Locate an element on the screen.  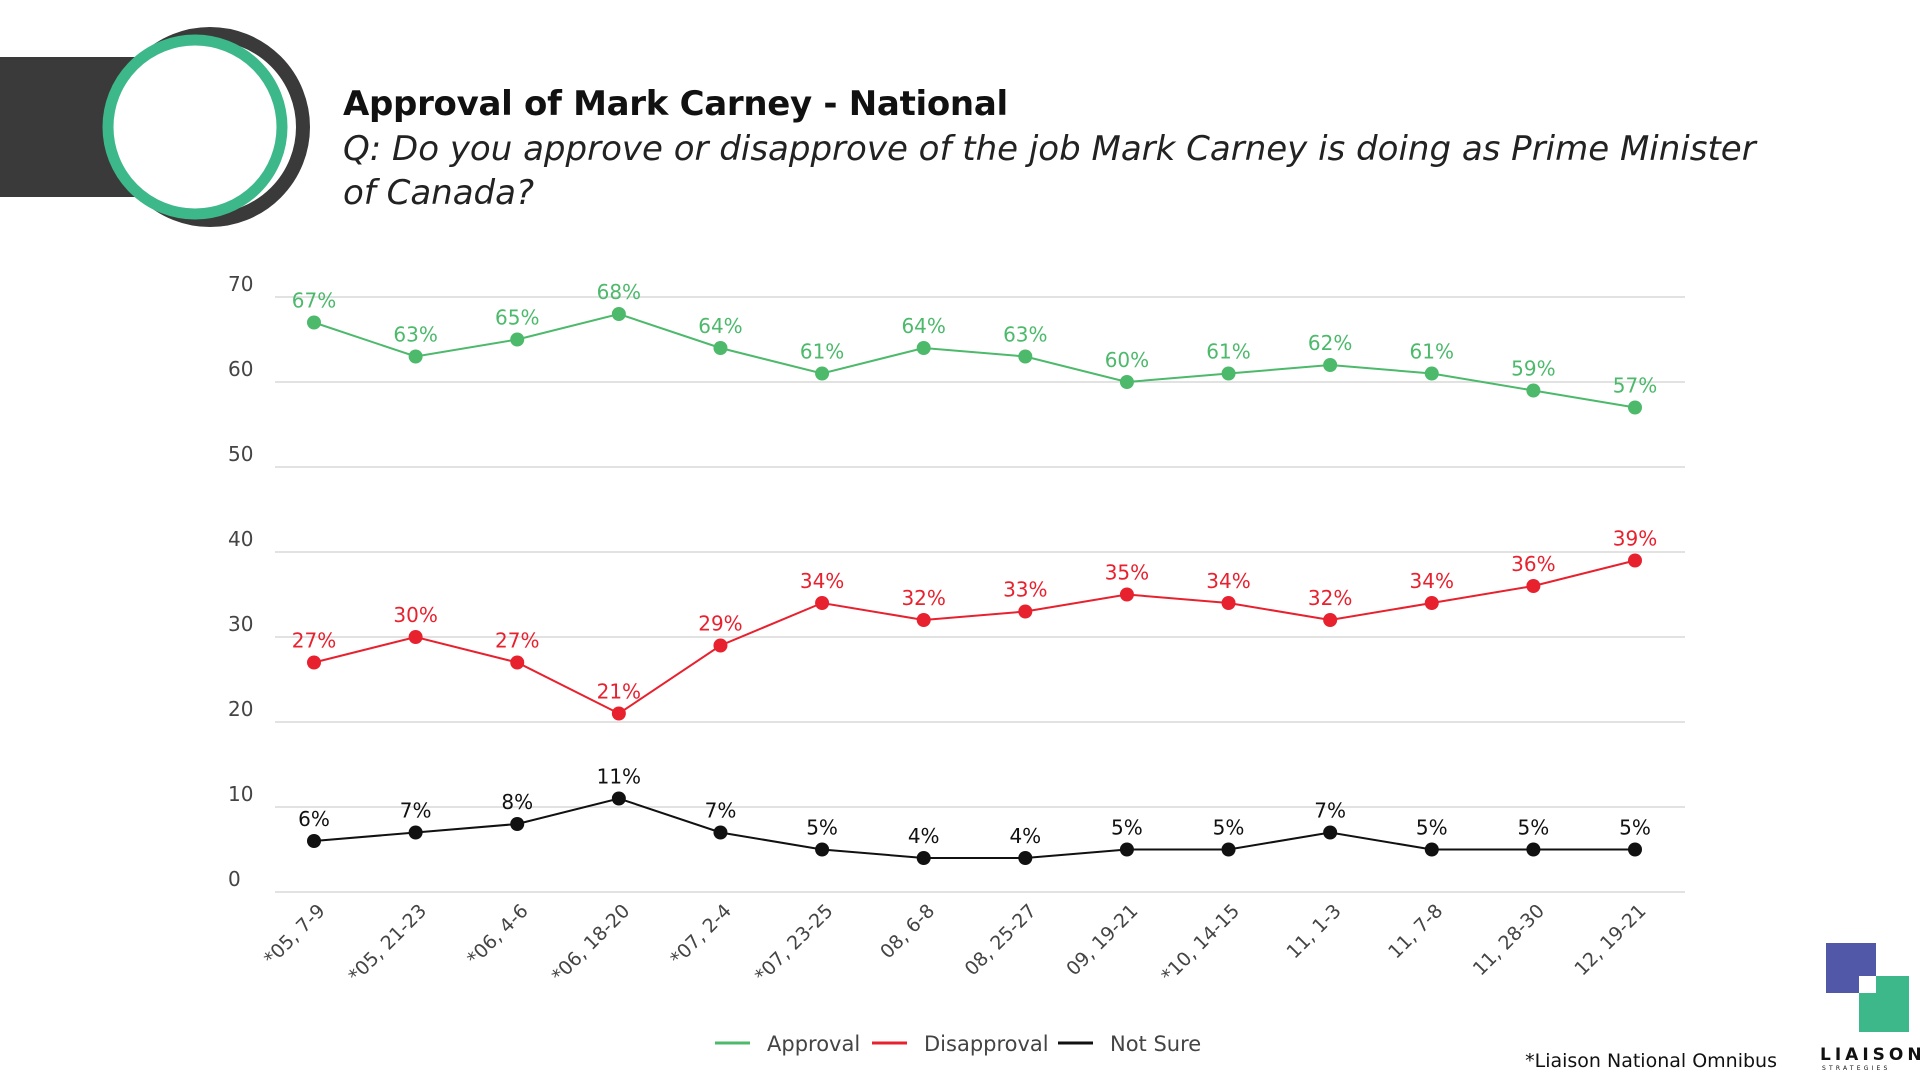
data-label: 64% is located at coordinates (720, 326).